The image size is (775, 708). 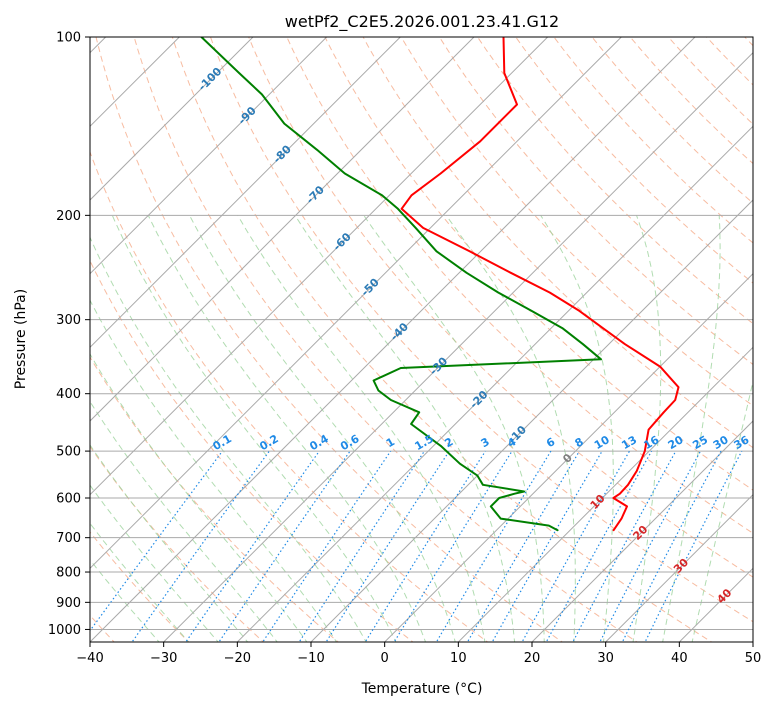 I want to click on y-tick-label: 900, so click(x=68, y=603).